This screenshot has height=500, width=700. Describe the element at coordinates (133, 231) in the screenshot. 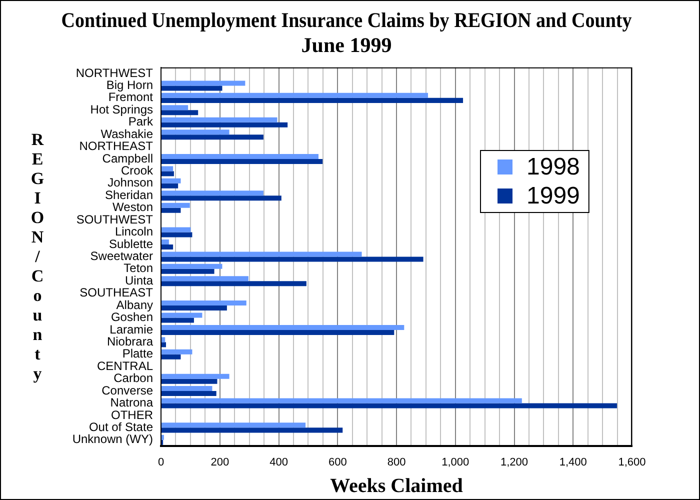

I see `y-tick-label: Lincoln` at that location.